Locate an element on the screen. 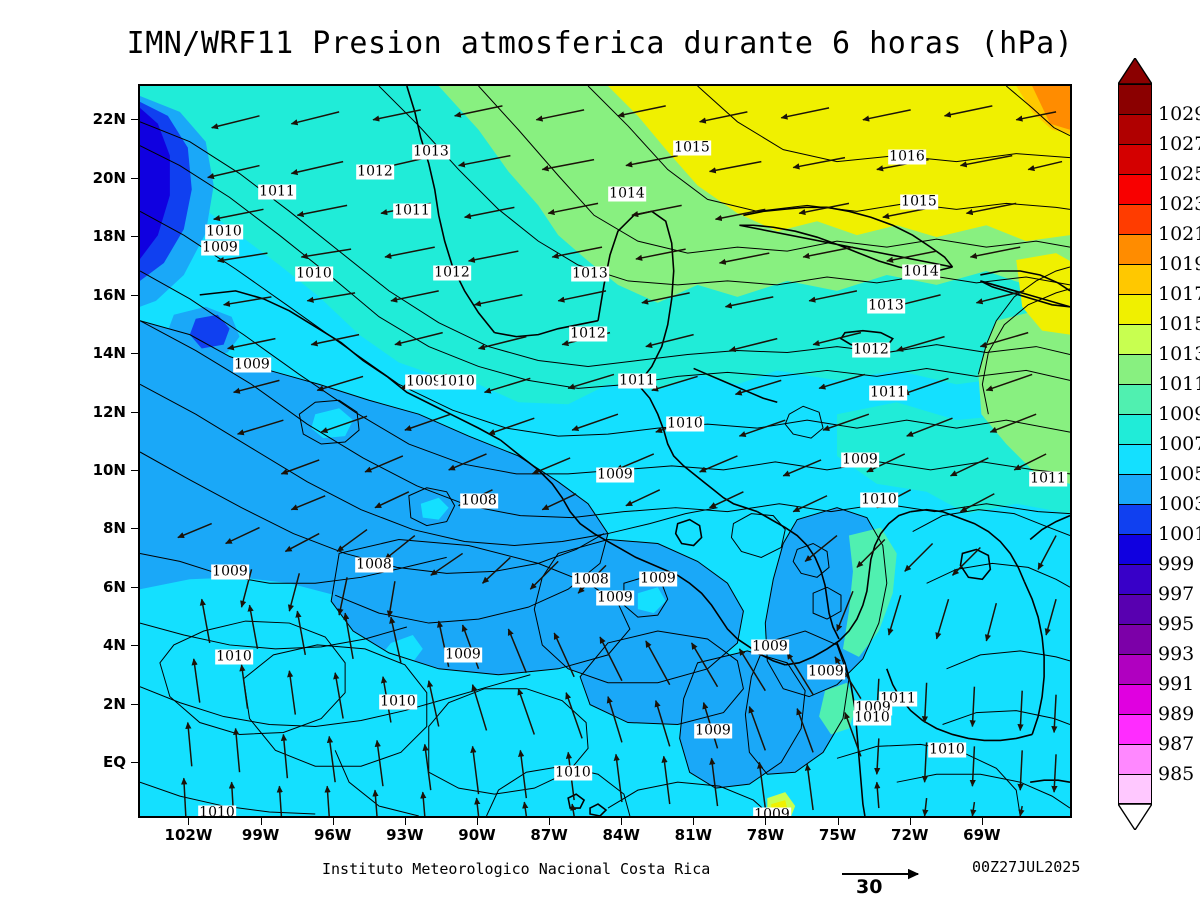  contour-label: 1016 is located at coordinates (907, 156).